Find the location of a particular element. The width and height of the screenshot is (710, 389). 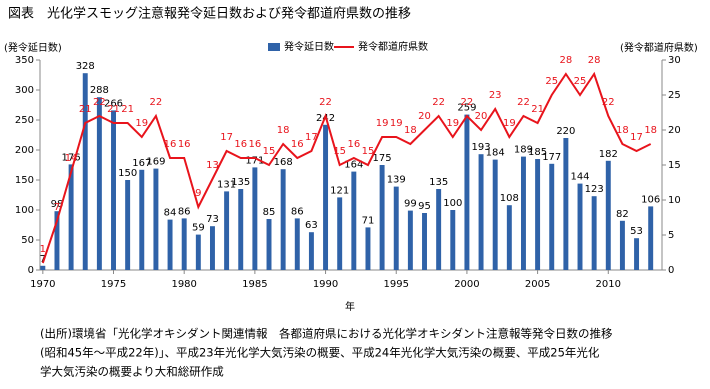

bar-value-label: 95 is located at coordinates (424, 206).